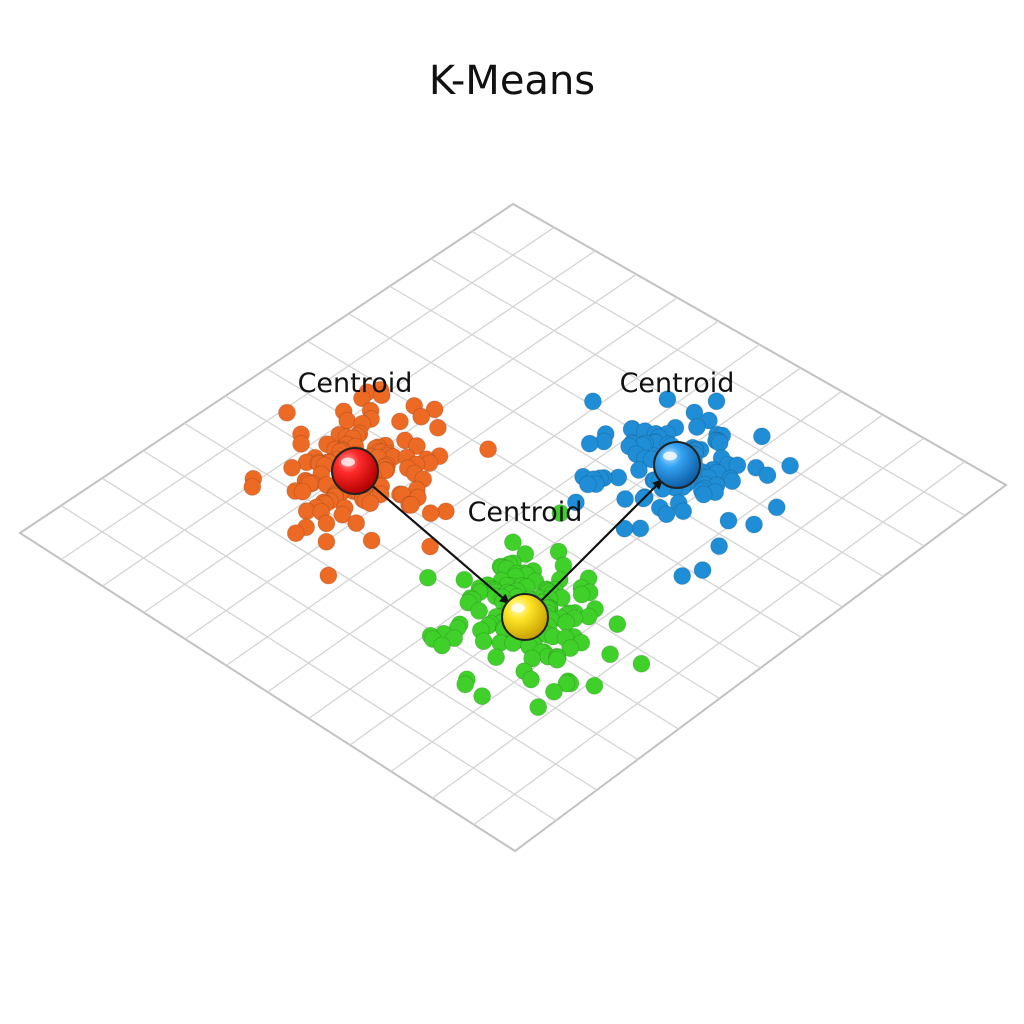 The height and width of the screenshot is (1024, 1024). I want to click on grid-line, so click(349, 634).